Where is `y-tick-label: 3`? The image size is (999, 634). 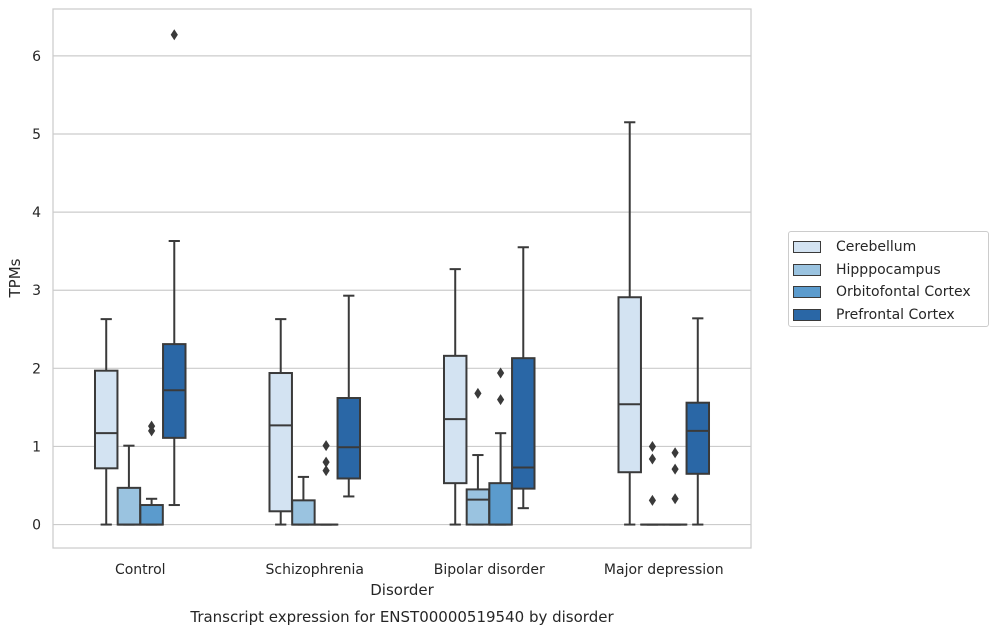 y-tick-label: 3 is located at coordinates (36, 291).